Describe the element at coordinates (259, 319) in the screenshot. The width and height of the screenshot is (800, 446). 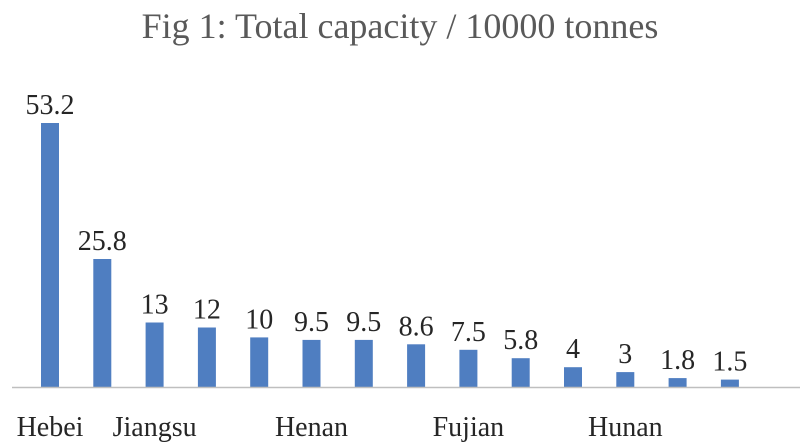
I see `data-label-4: 10` at that location.